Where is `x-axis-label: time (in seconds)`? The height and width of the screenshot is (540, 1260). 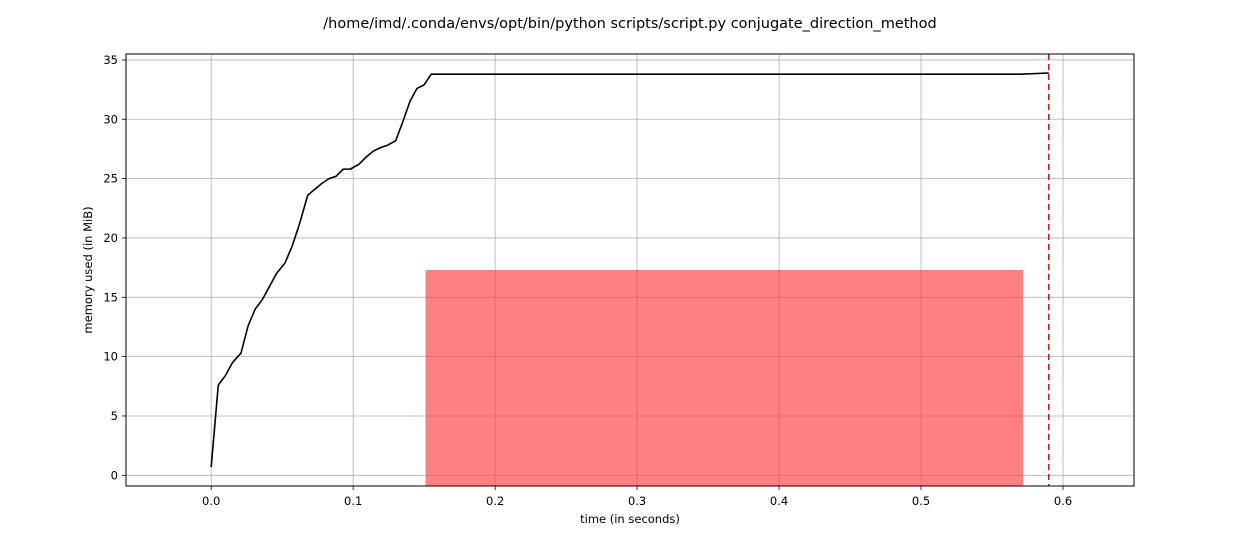
x-axis-label: time (in seconds) is located at coordinates (630, 519).